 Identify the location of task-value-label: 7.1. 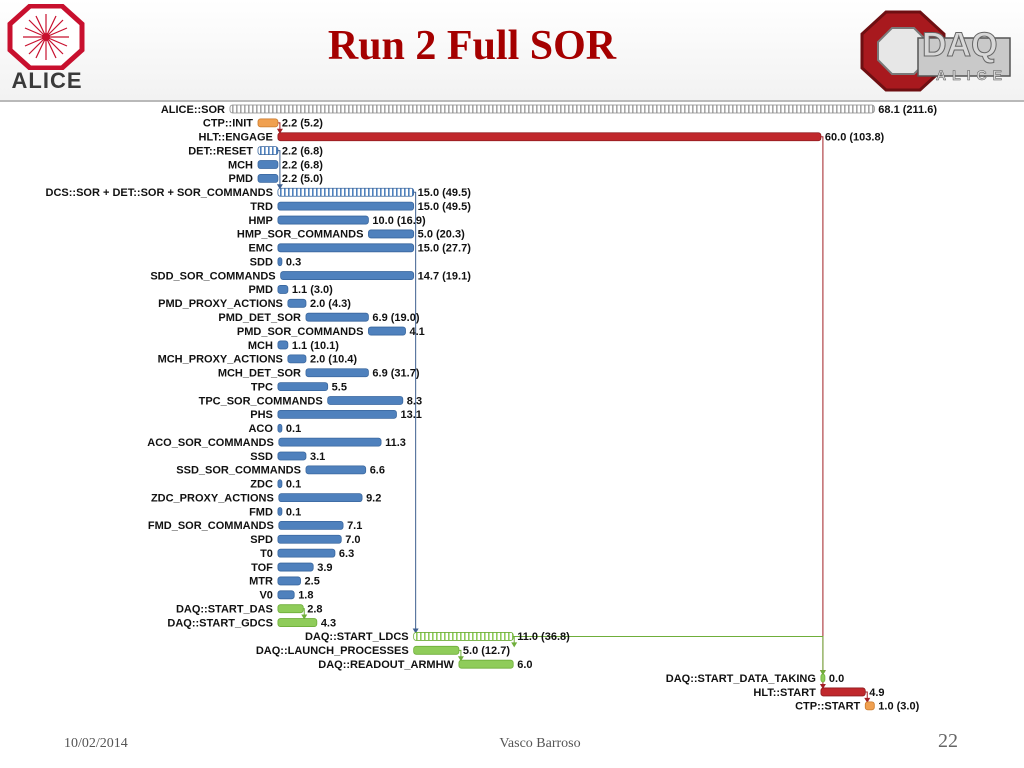
(354, 526).